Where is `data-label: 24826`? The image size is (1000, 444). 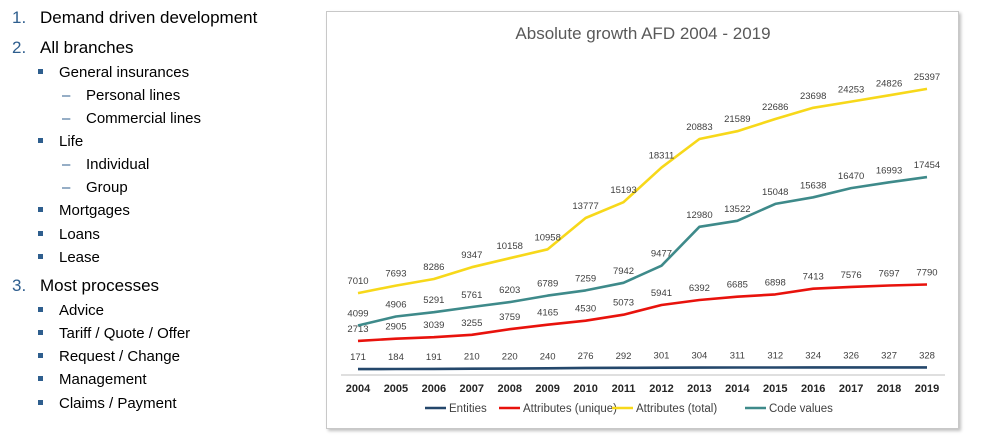 data-label: 24826 is located at coordinates (889, 83).